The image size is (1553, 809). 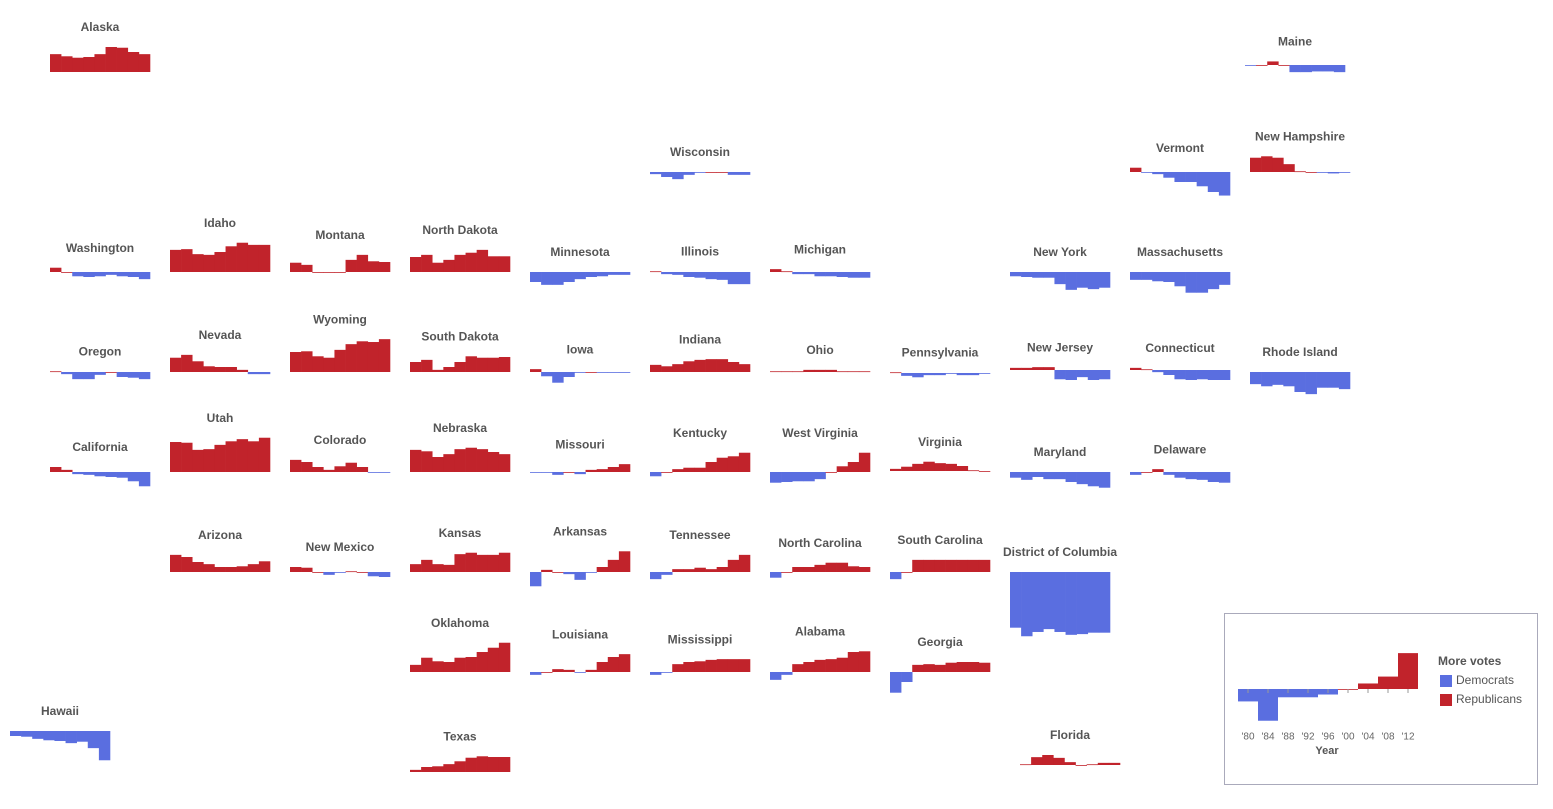 What do you see at coordinates (1327, 737) in the screenshot?
I see `x-tick-label: '96` at bounding box center [1327, 737].